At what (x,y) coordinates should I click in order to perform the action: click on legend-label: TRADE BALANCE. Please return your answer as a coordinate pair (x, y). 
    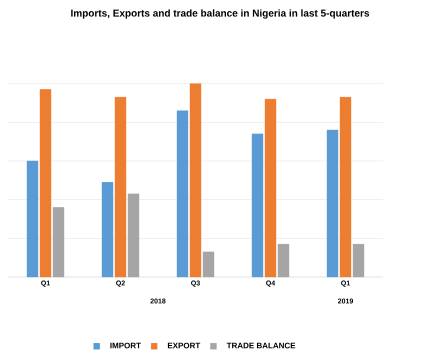
    Looking at the image, I should click on (261, 345).